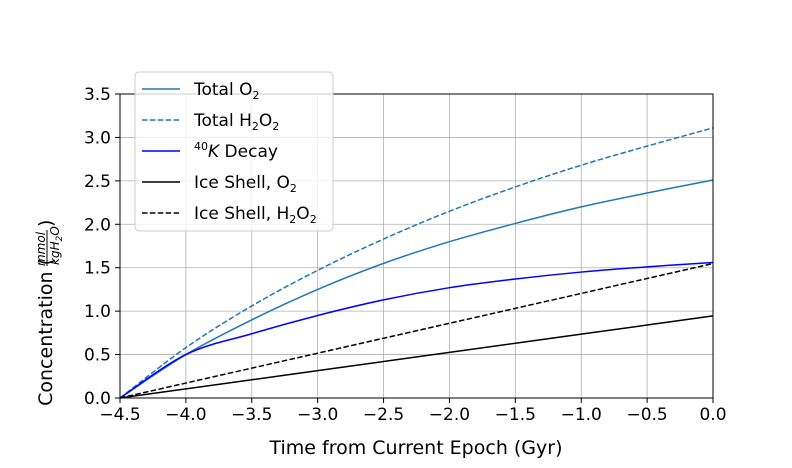 The image size is (792, 468). Describe the element at coordinates (515, 415) in the screenshot. I see `x-tick-label: −1.5` at that location.